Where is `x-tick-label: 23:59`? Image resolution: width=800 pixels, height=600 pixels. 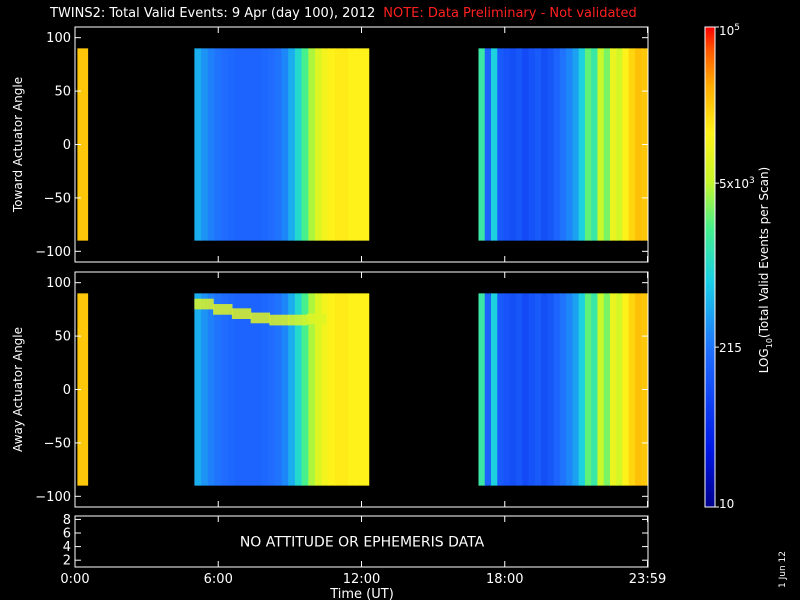
x-tick-label: 23:59 is located at coordinates (647, 579).